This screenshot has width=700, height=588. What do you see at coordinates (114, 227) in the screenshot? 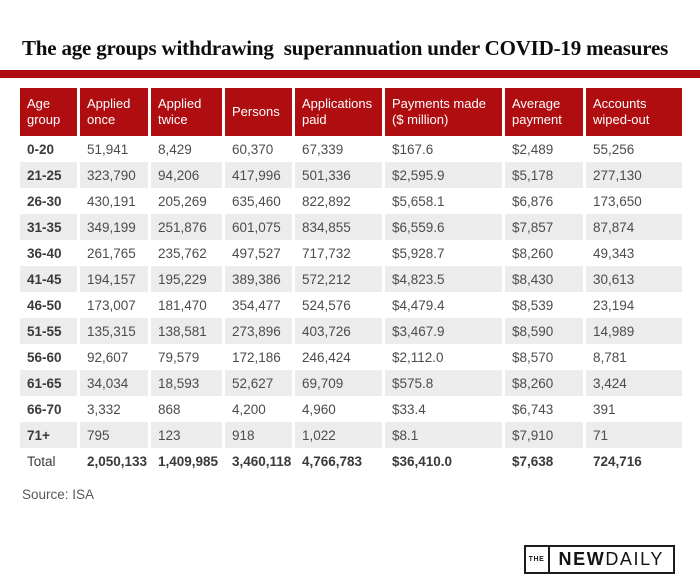
I see `data-cell: 349,199` at bounding box center [114, 227].